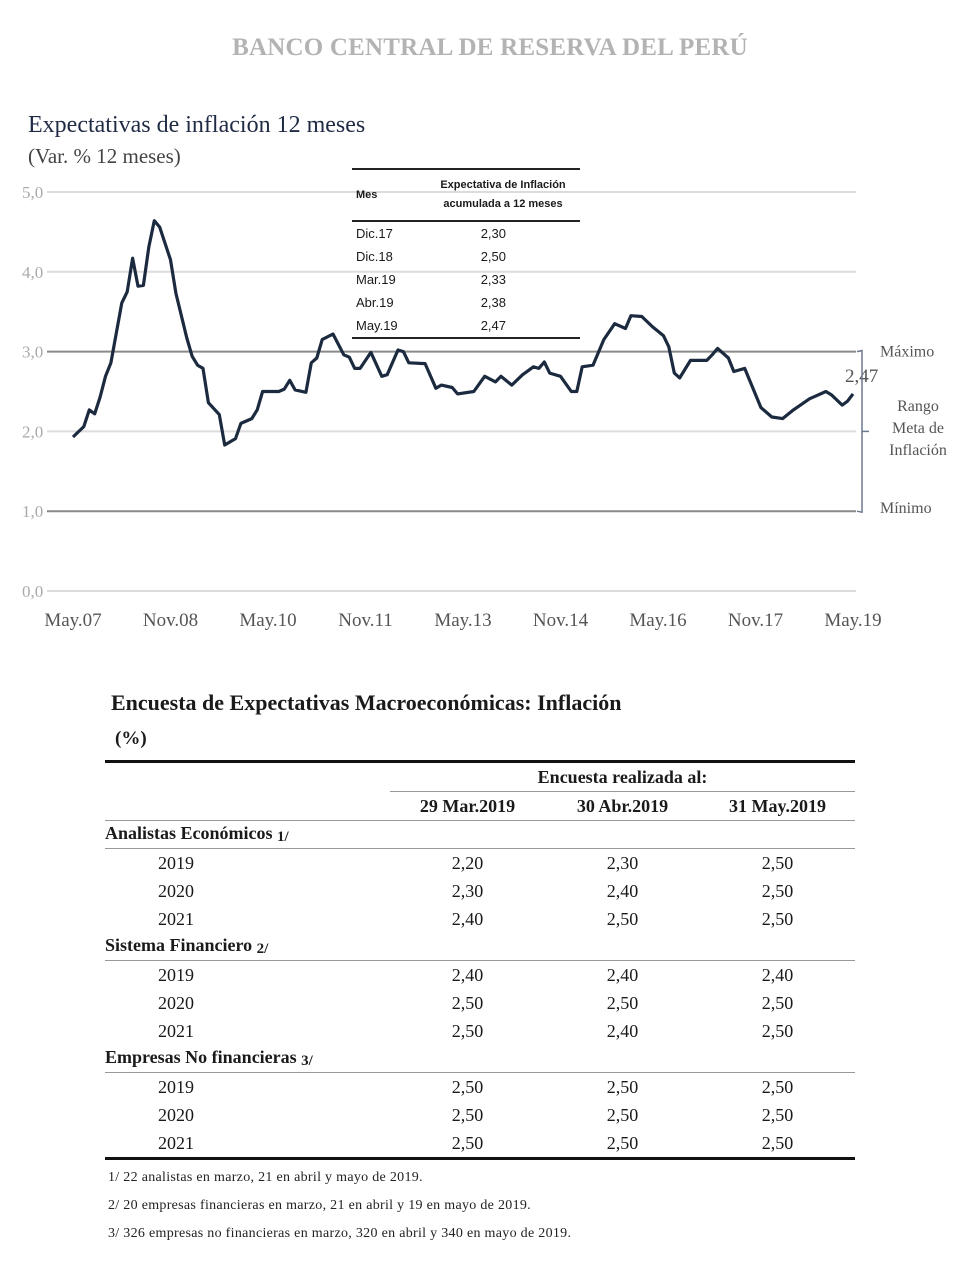 The width and height of the screenshot is (980, 1282). What do you see at coordinates (467, 806) in the screenshot?
I see `column-header: 29 Mar.2019` at bounding box center [467, 806].